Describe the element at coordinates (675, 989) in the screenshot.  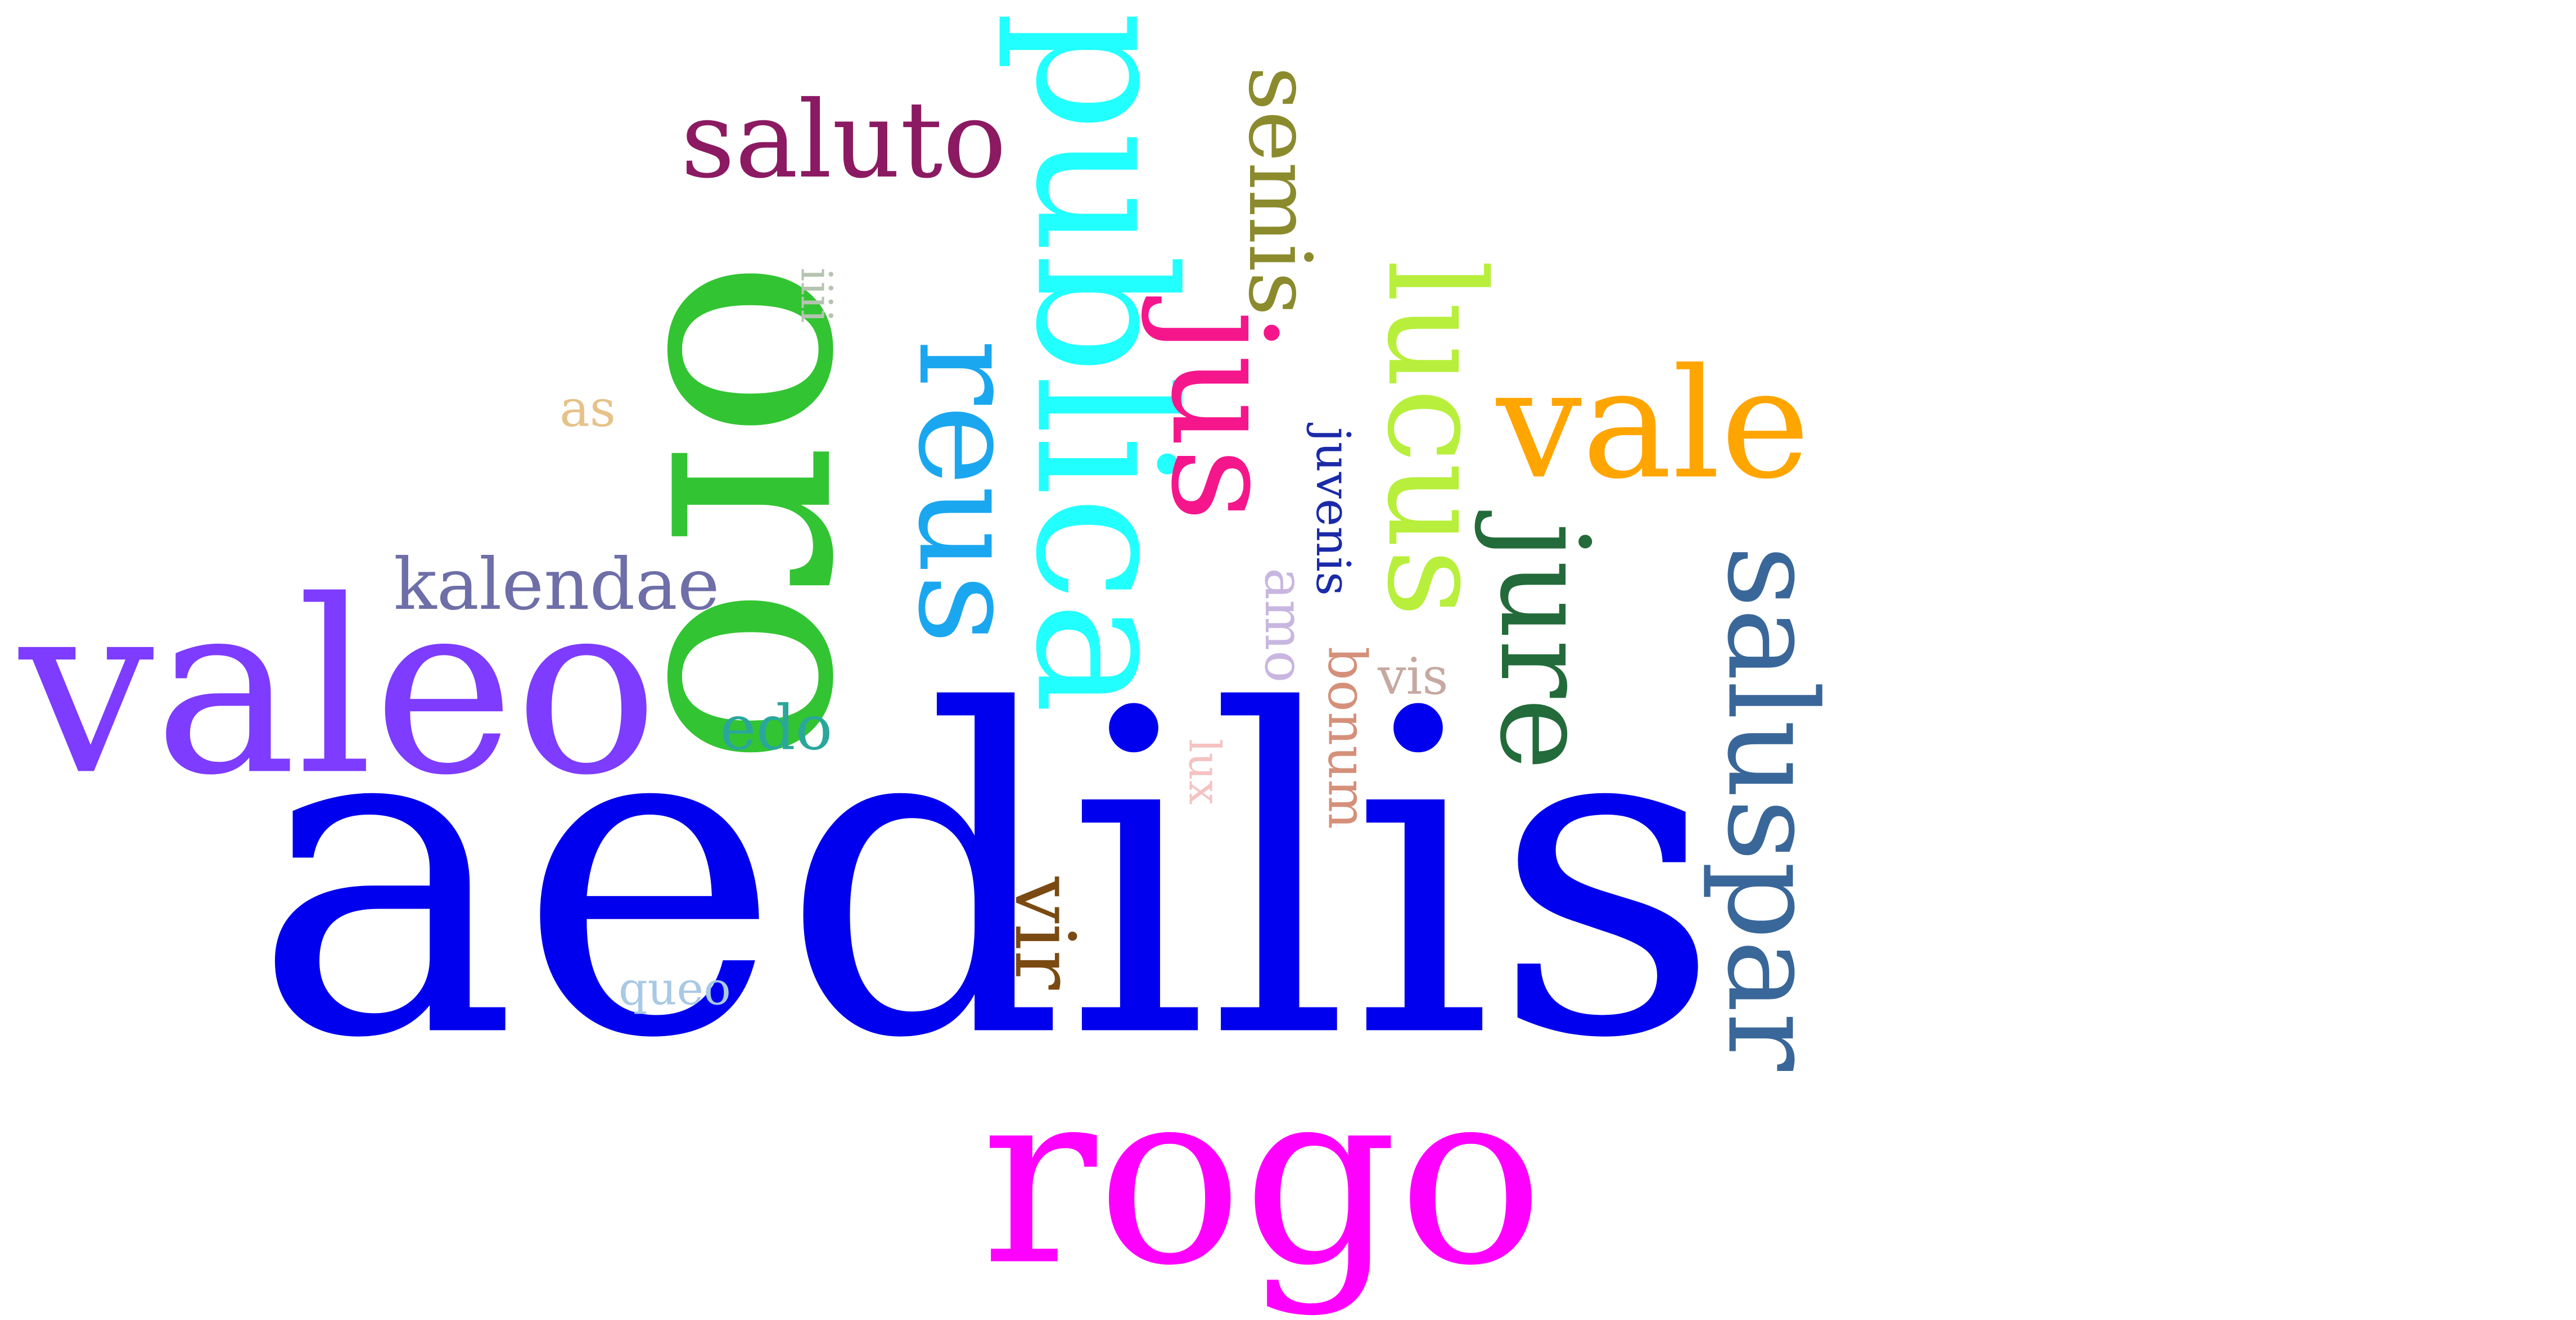
I see `word-queo: queo` at that location.